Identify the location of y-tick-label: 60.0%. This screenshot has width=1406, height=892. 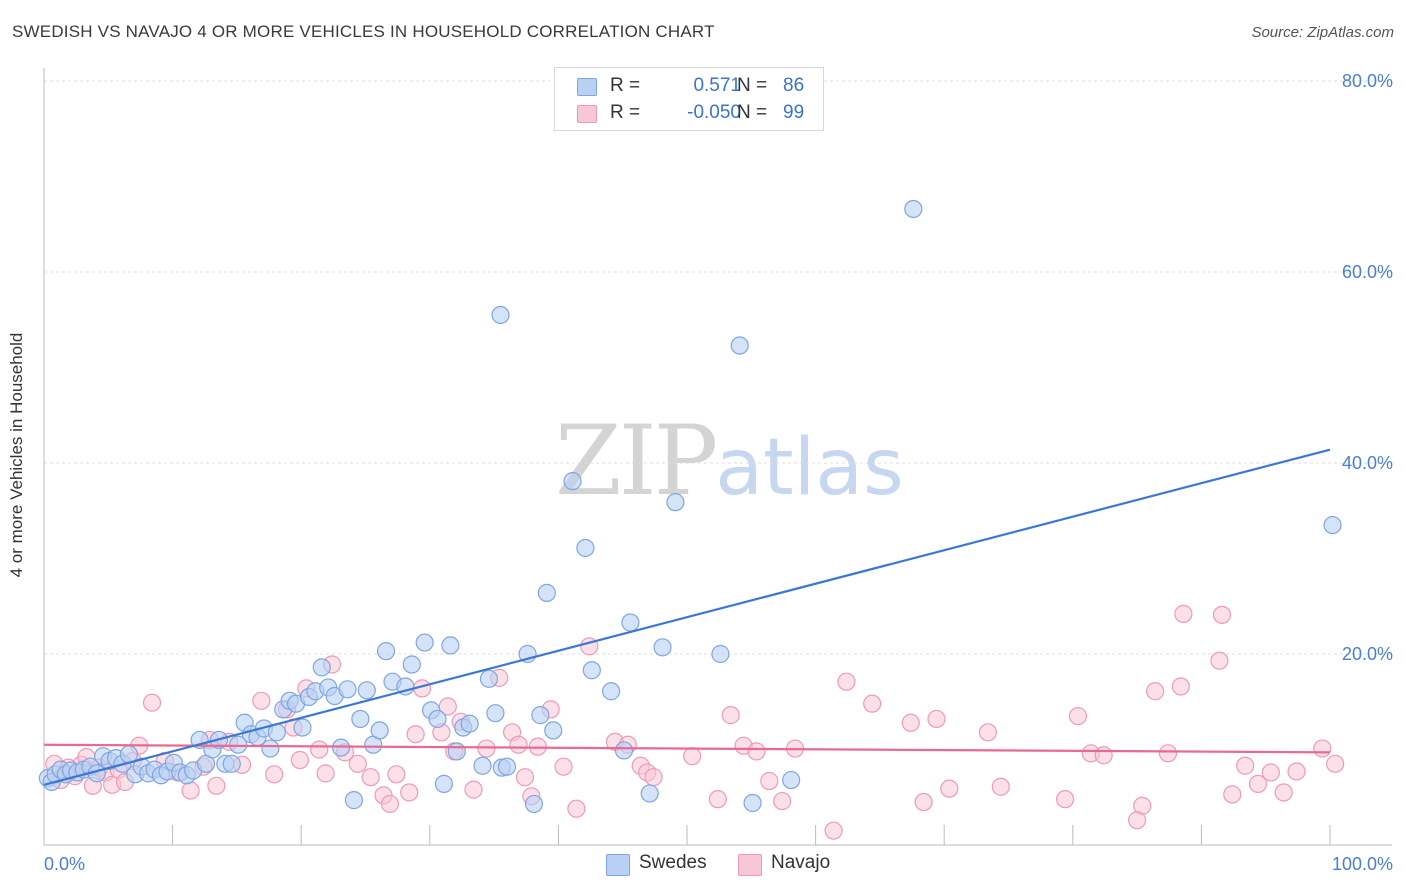
(1367, 272).